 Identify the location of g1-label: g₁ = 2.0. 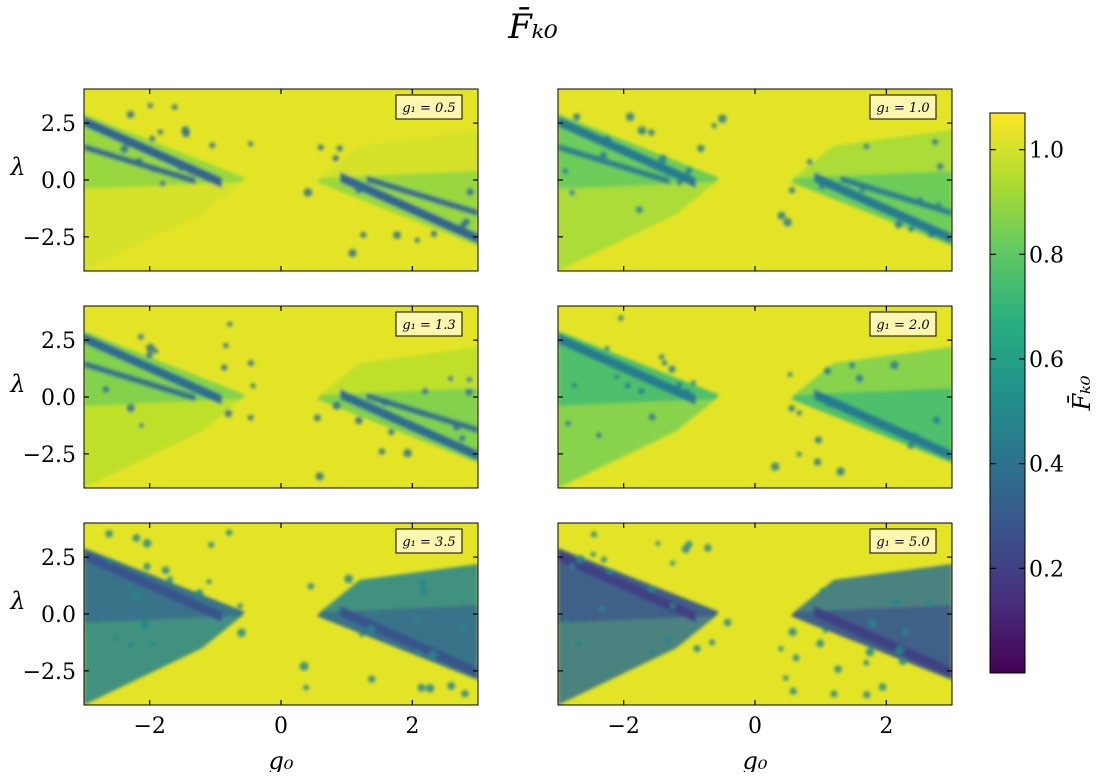
(902, 325).